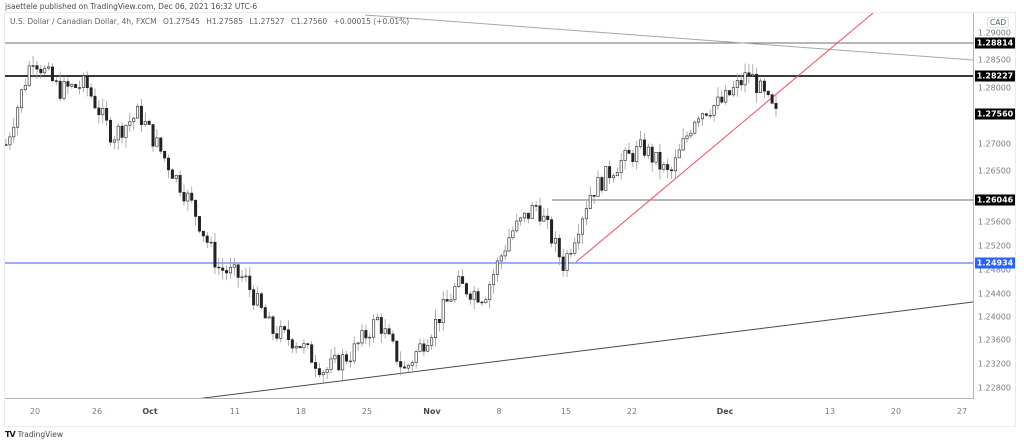 This screenshot has height=442, width=1024. What do you see at coordinates (235, 411) in the screenshot?
I see `date-label: 11` at bounding box center [235, 411].